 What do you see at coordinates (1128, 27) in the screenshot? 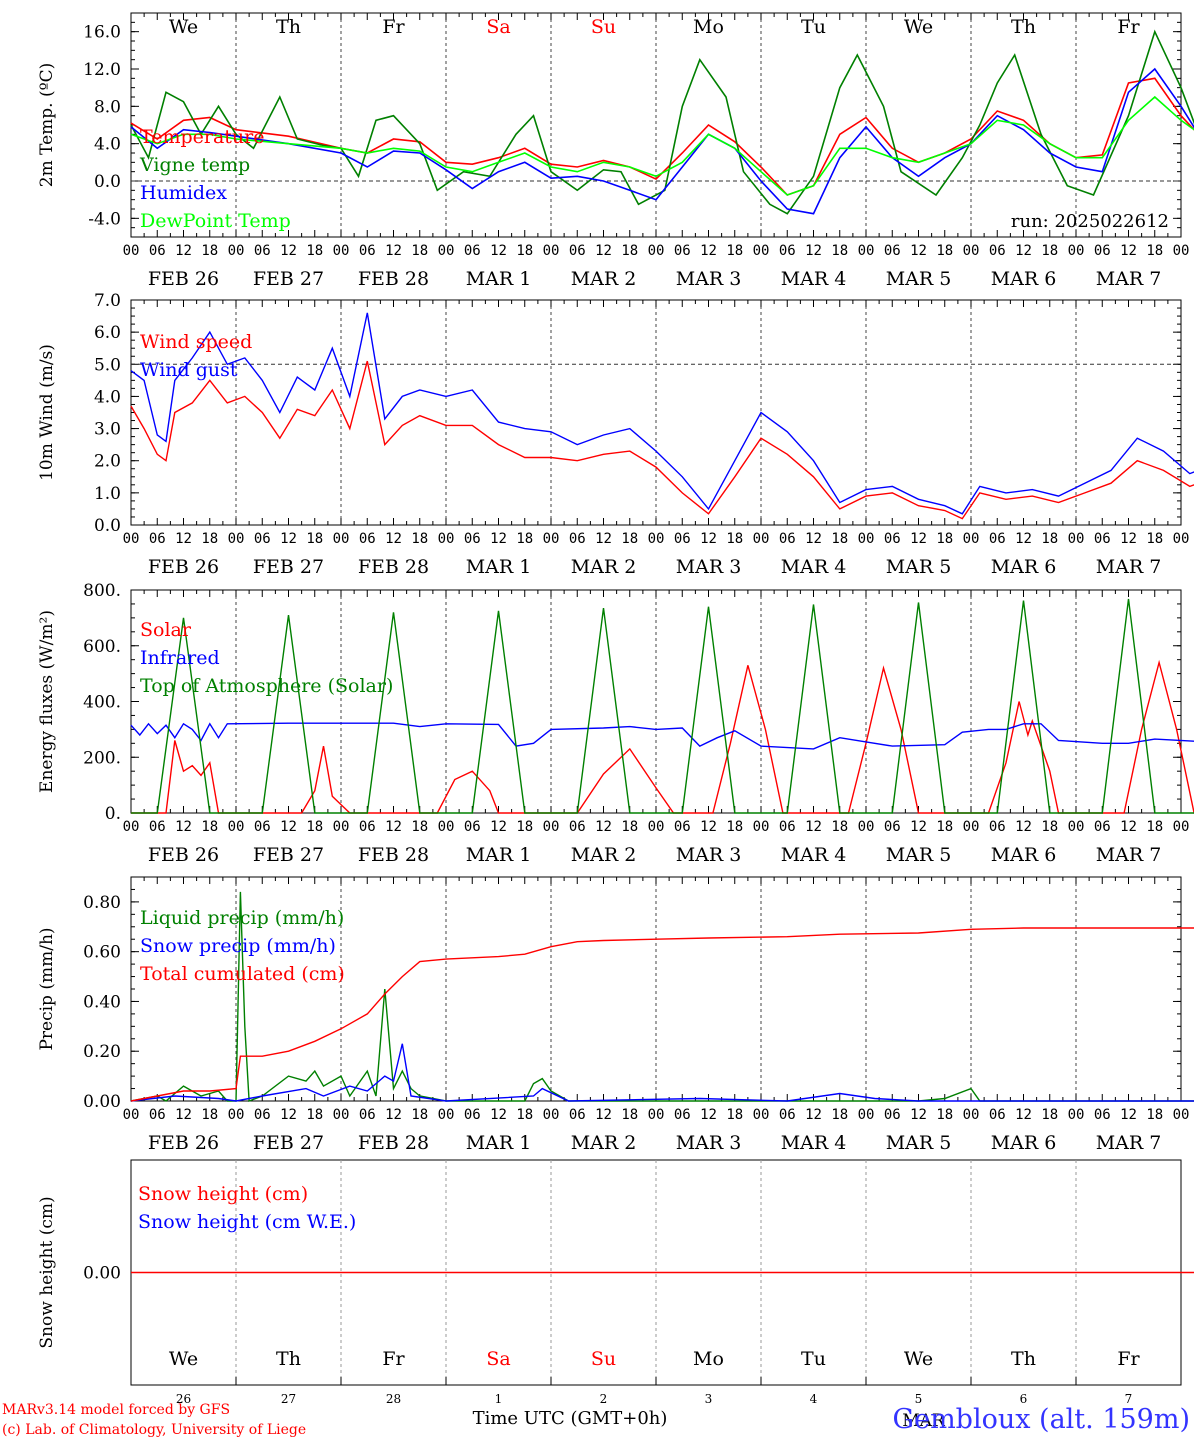
I see `day-of-week-label: Fr` at bounding box center [1128, 27].